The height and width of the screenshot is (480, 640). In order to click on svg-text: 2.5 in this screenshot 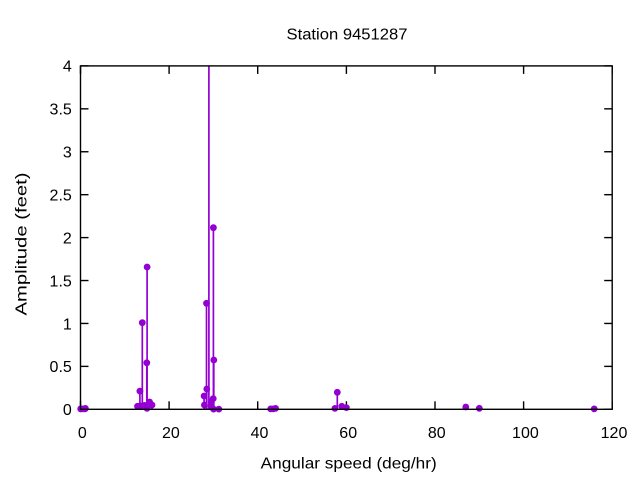, I will do `click(61, 196)`.